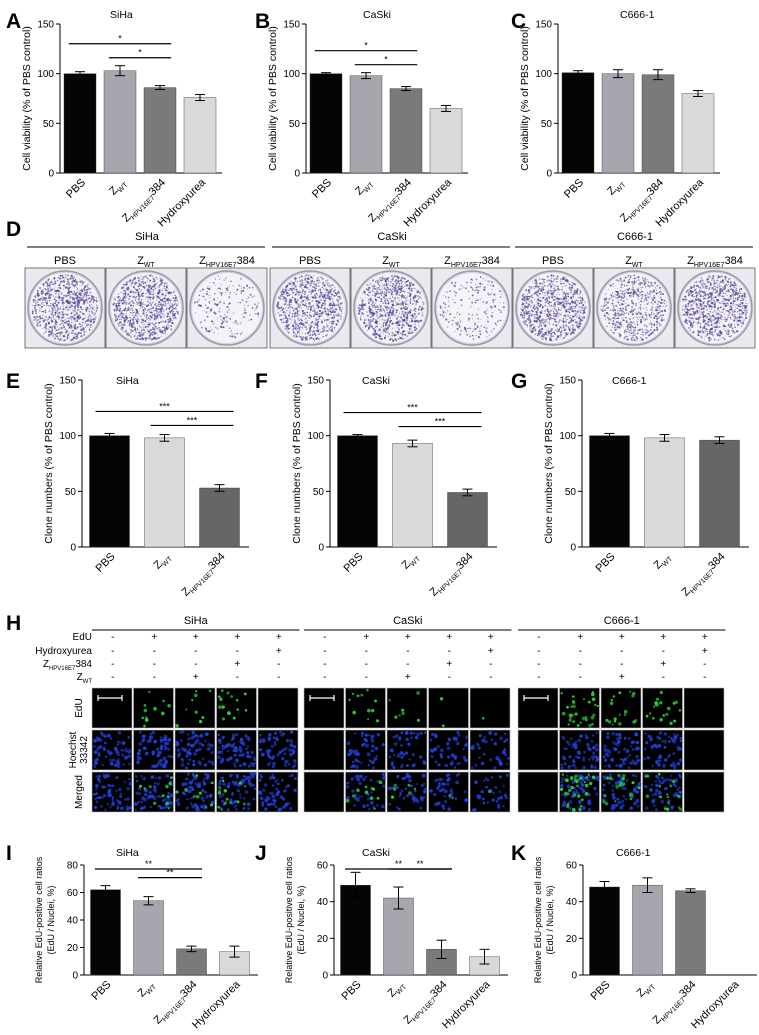  Describe the element at coordinates (49, 463) in the screenshot. I see `y-axis-label-e: Clone numbers (% of PBS control)` at that location.